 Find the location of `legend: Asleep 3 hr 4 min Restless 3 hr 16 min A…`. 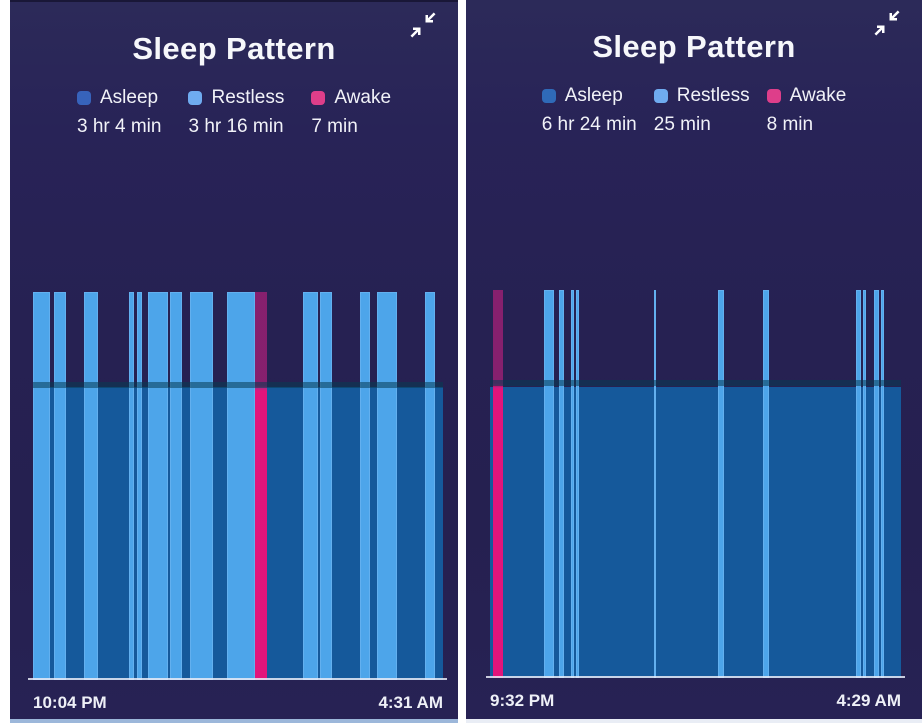

legend: Asleep 3 hr 4 min Restless 3 hr 16 min A… is located at coordinates (234, 112).